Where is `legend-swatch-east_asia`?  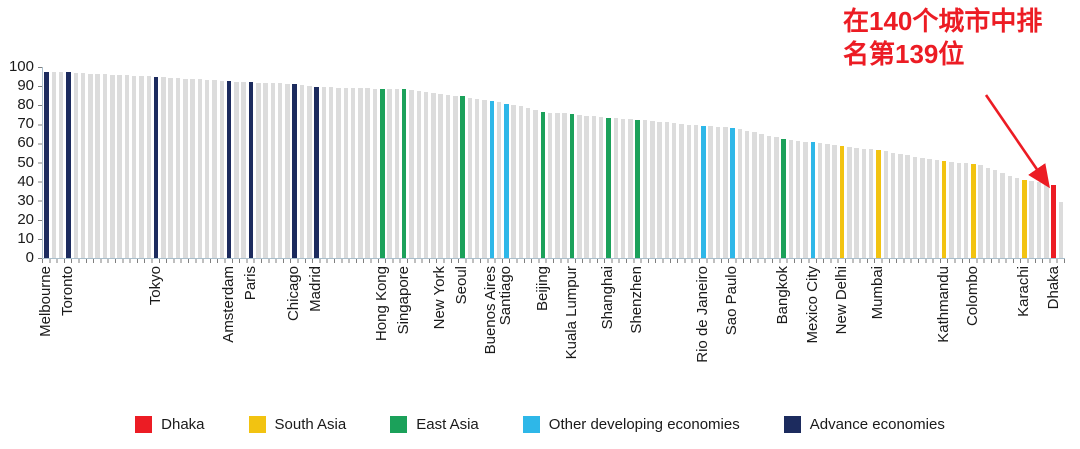
legend-swatch-east_asia is located at coordinates (399, 424).